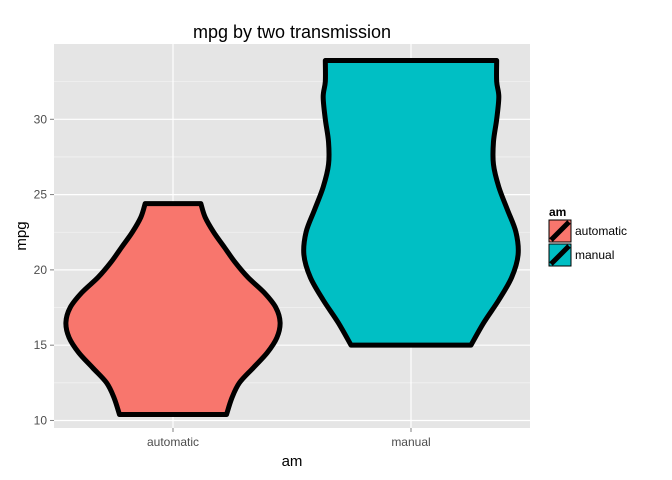 The width and height of the screenshot is (672, 480). I want to click on y-tick-label: 20, so click(41, 270).